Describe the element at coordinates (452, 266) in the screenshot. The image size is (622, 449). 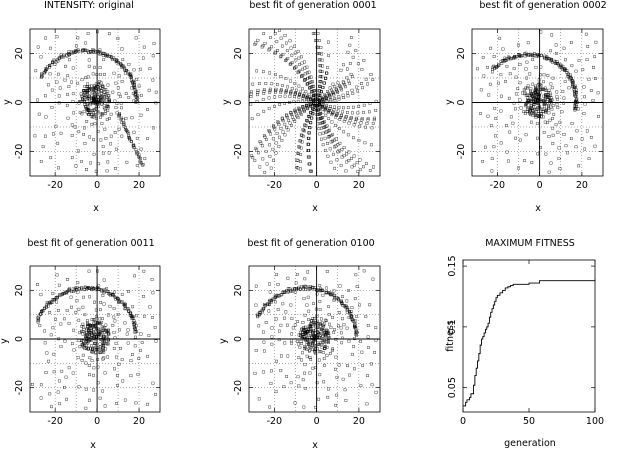
I see `y-tick-label: 0.15` at that location.